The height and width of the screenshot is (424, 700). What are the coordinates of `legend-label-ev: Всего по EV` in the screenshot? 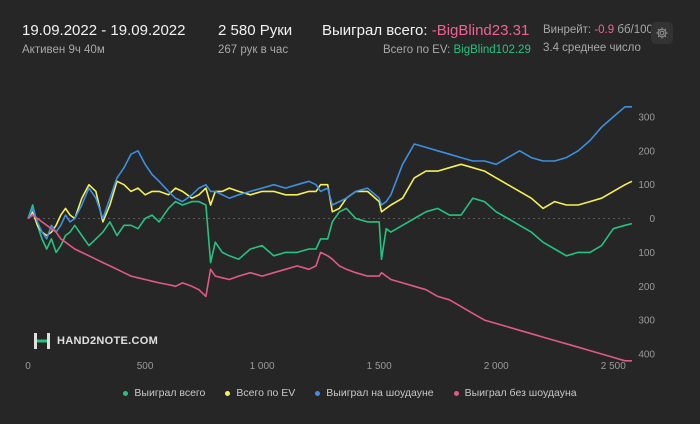 It's located at (266, 393).